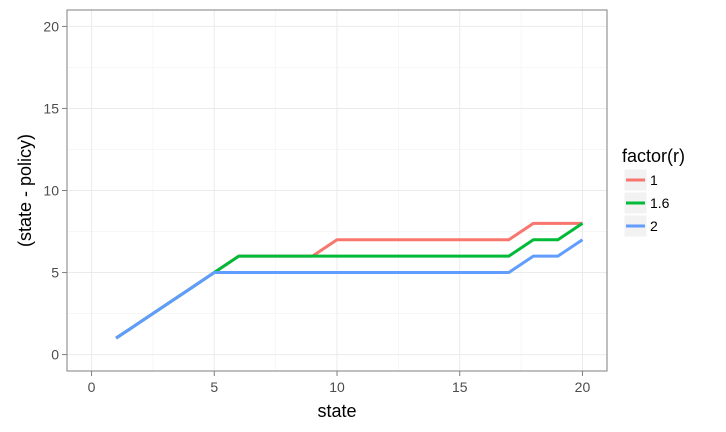 This screenshot has height=432, width=726. I want to click on legend-label: 2, so click(654, 226).